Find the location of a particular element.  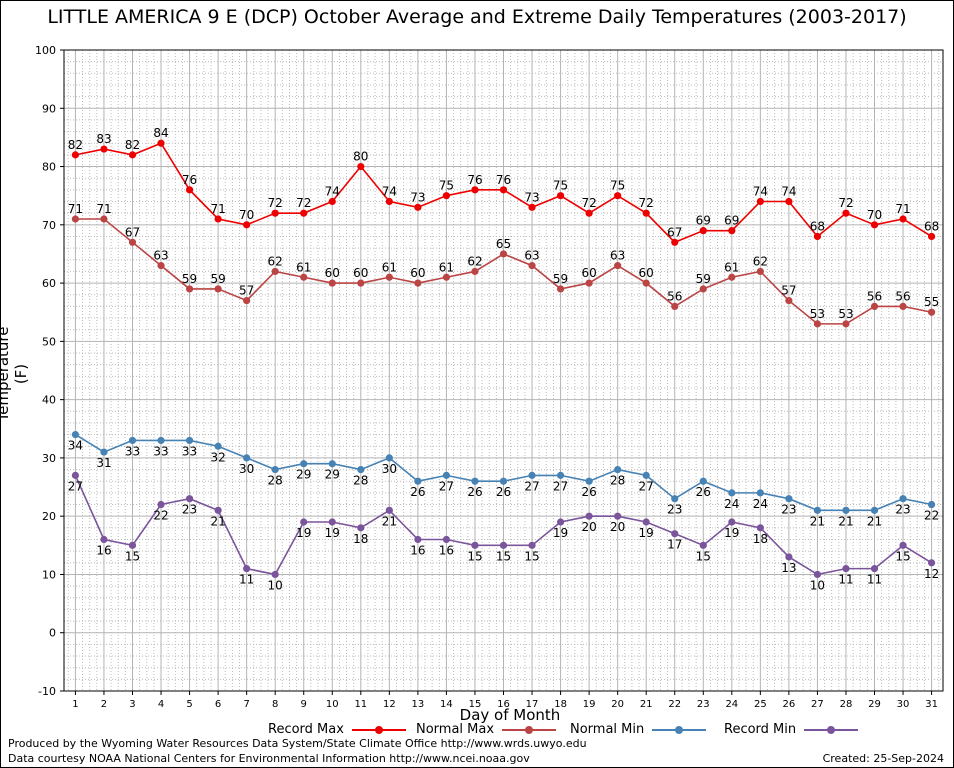

x-tick-label: 16 is located at coordinates (503, 704).